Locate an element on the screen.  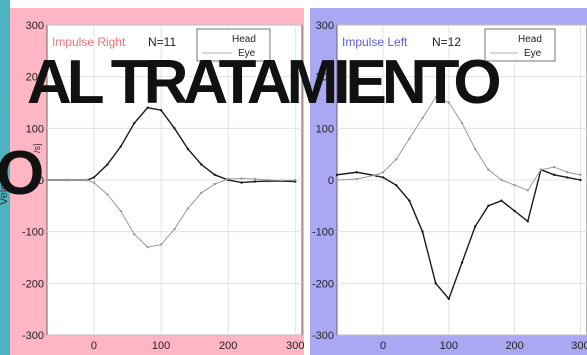
n-count-label: N=11 is located at coordinates (162, 42).